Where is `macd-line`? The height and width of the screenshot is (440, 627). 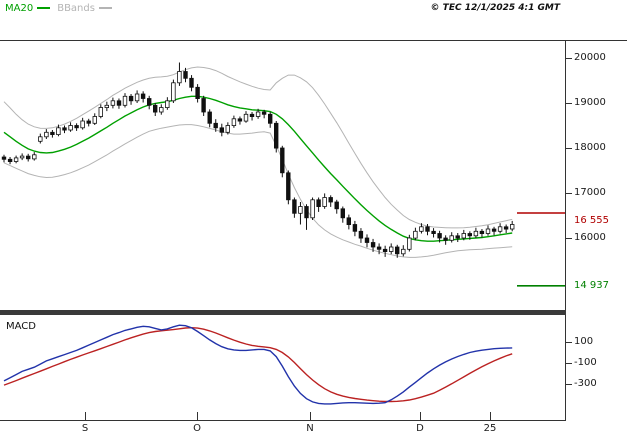 macd-line is located at coordinates (258, 364).